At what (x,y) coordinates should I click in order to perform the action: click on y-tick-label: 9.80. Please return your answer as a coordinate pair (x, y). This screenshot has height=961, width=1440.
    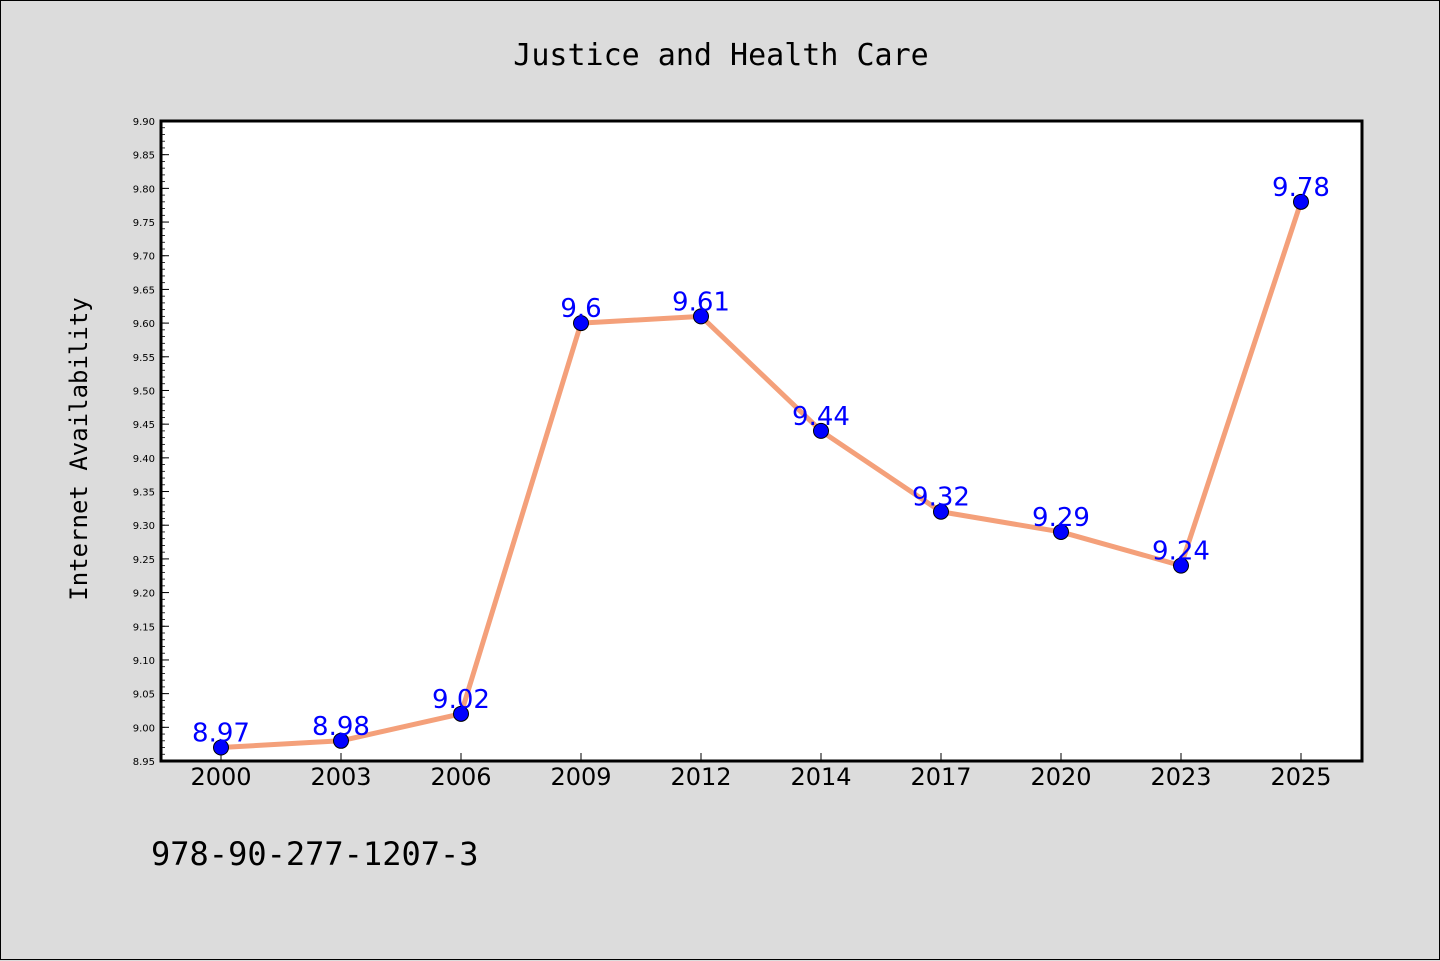
    Looking at the image, I should click on (144, 189).